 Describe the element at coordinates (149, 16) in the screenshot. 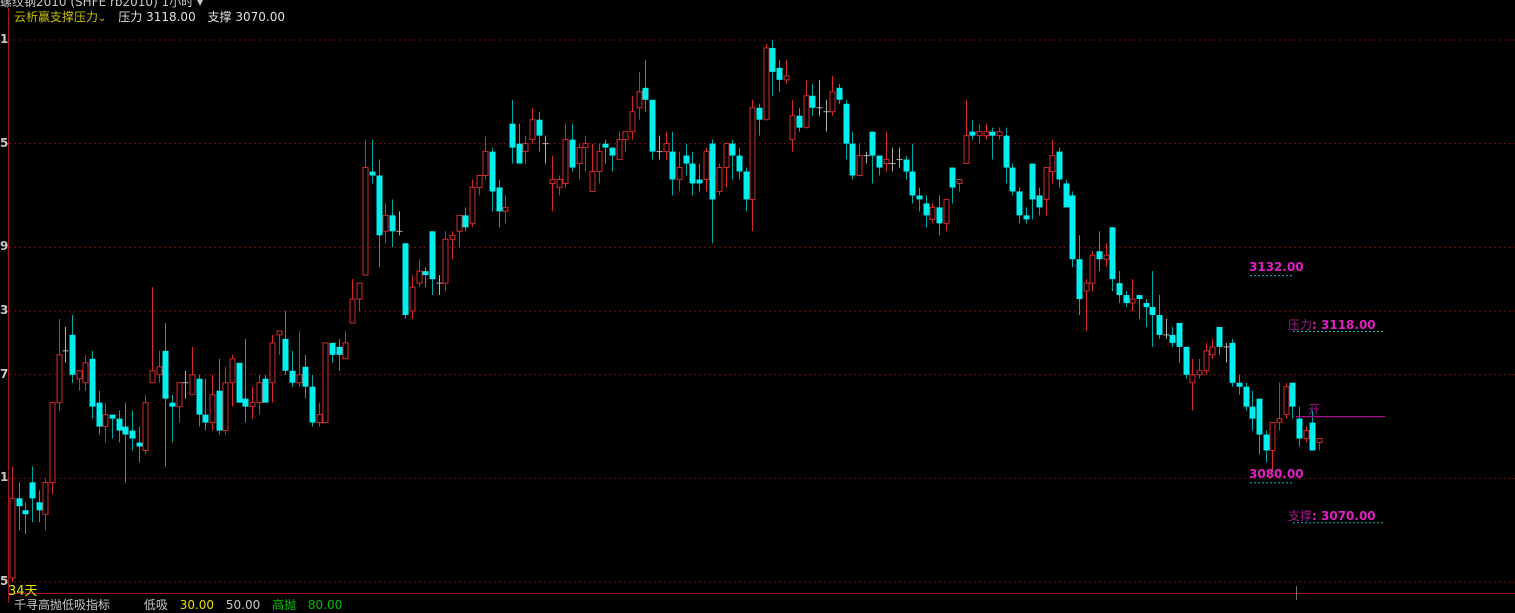

I see `indicator-legend: 云析赢支撑压力⌄ 压力 3118.00 支撑 3070.00` at that location.